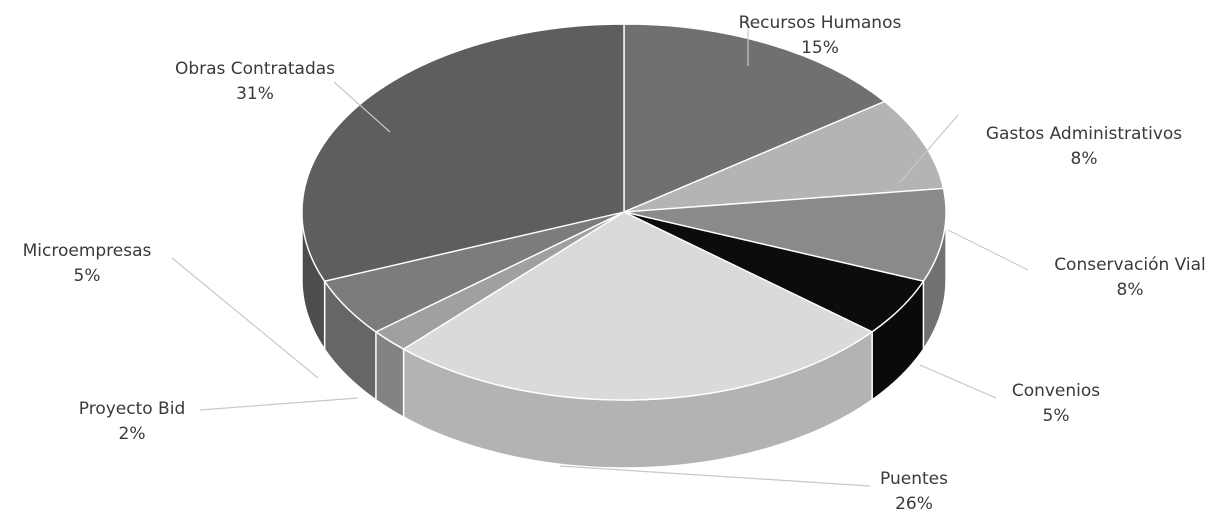 The image size is (1220, 518). I want to click on slice-label-gastos-administrativos: Gastos Administrativos, so click(1084, 134).